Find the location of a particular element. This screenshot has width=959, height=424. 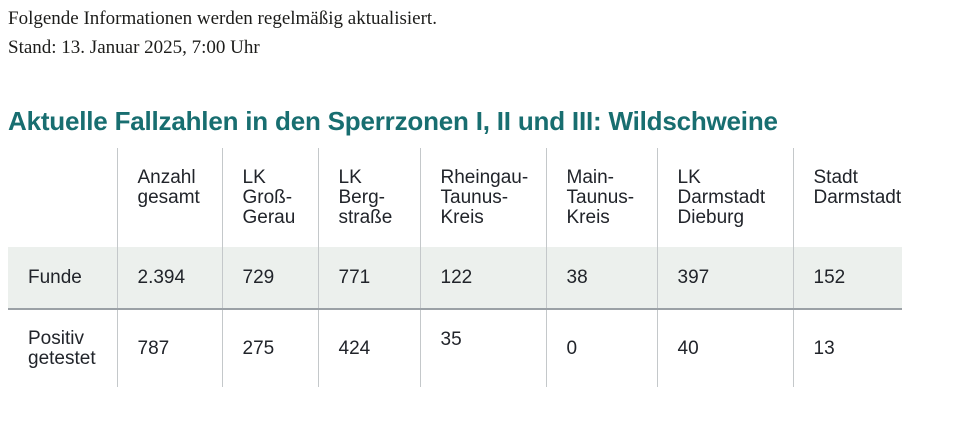

column-header-empty is located at coordinates (62, 197).